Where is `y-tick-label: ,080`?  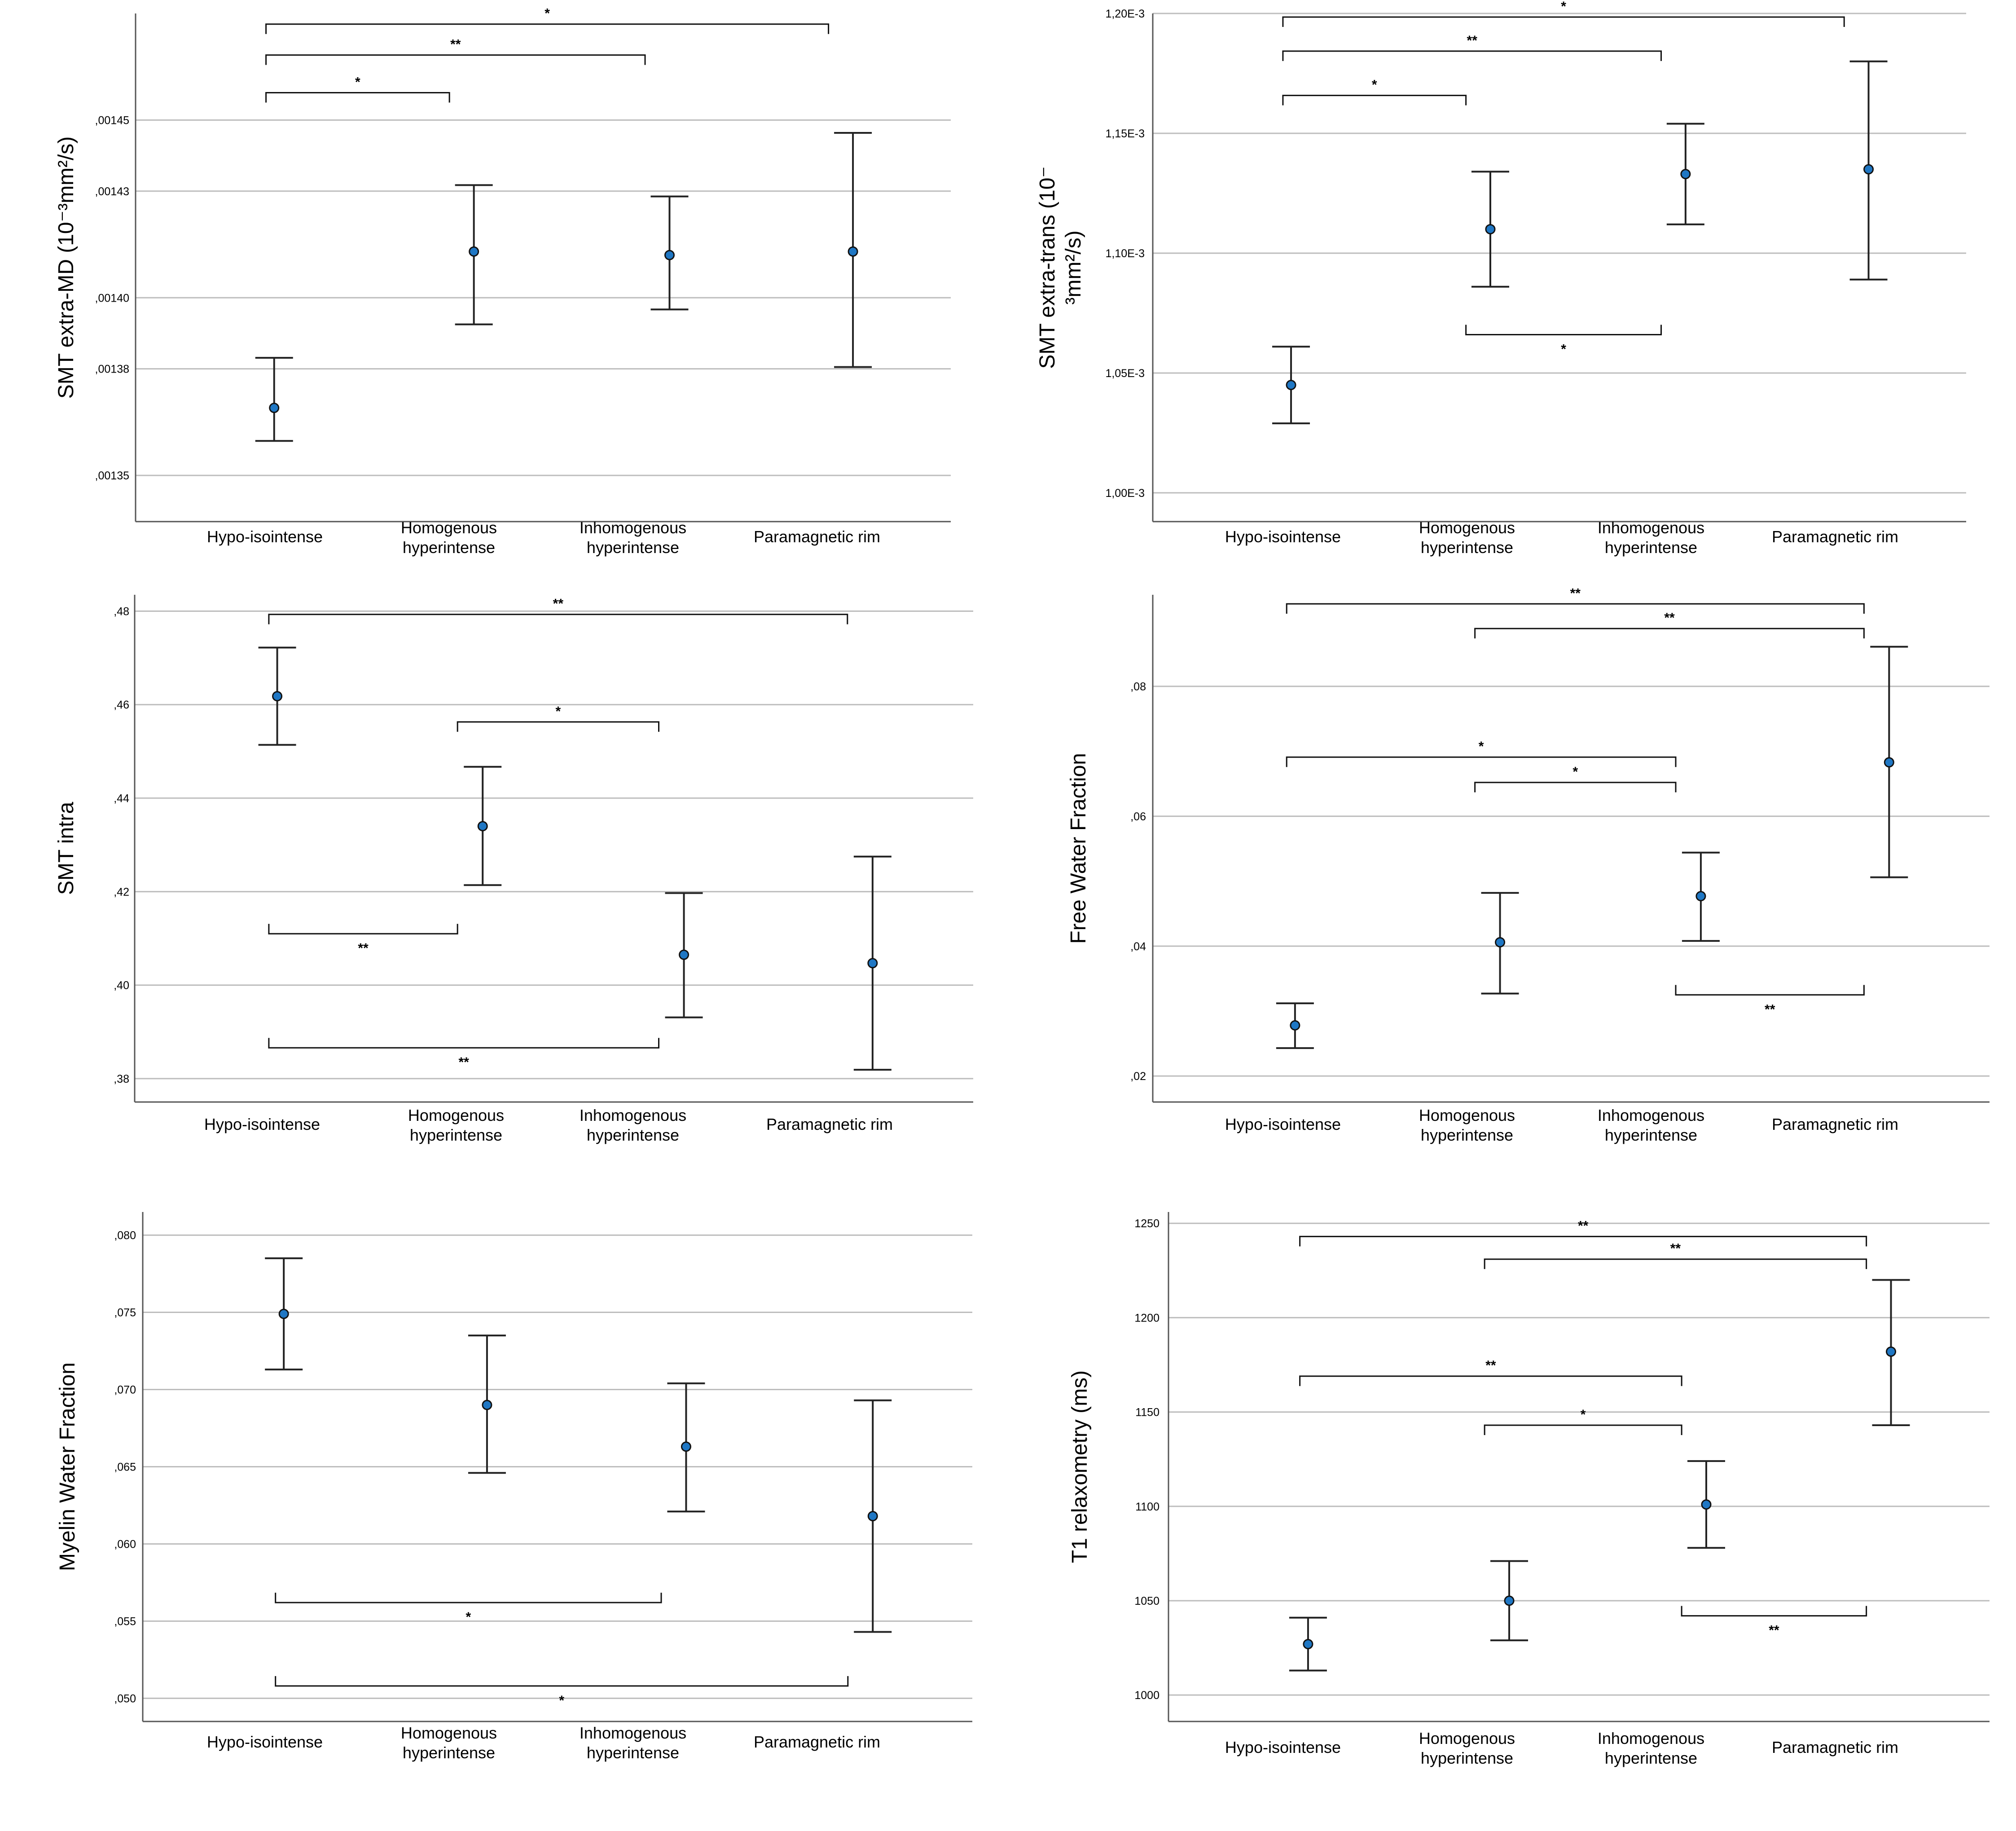
y-tick-label: ,080 is located at coordinates (125, 1235).